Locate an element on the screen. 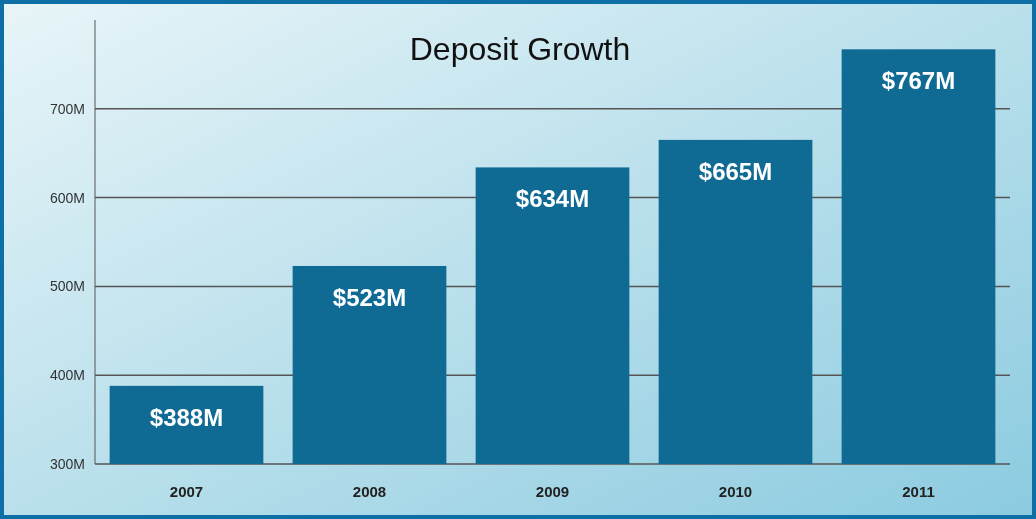  y-tick-label: 700M is located at coordinates (67, 108).